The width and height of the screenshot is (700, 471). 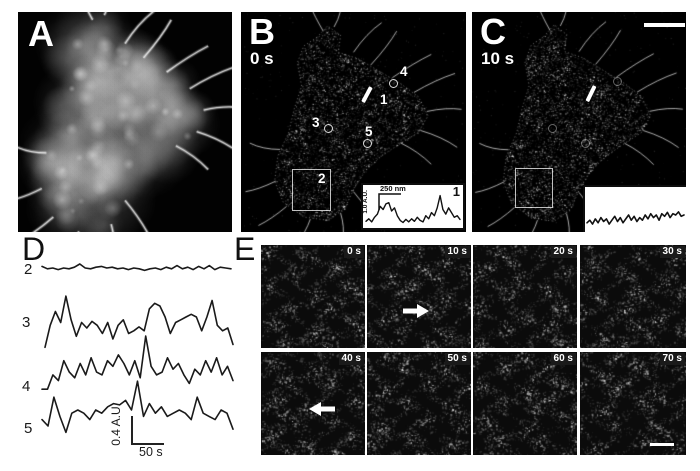 I want to click on panel-d-label: D, so click(x=34, y=249).